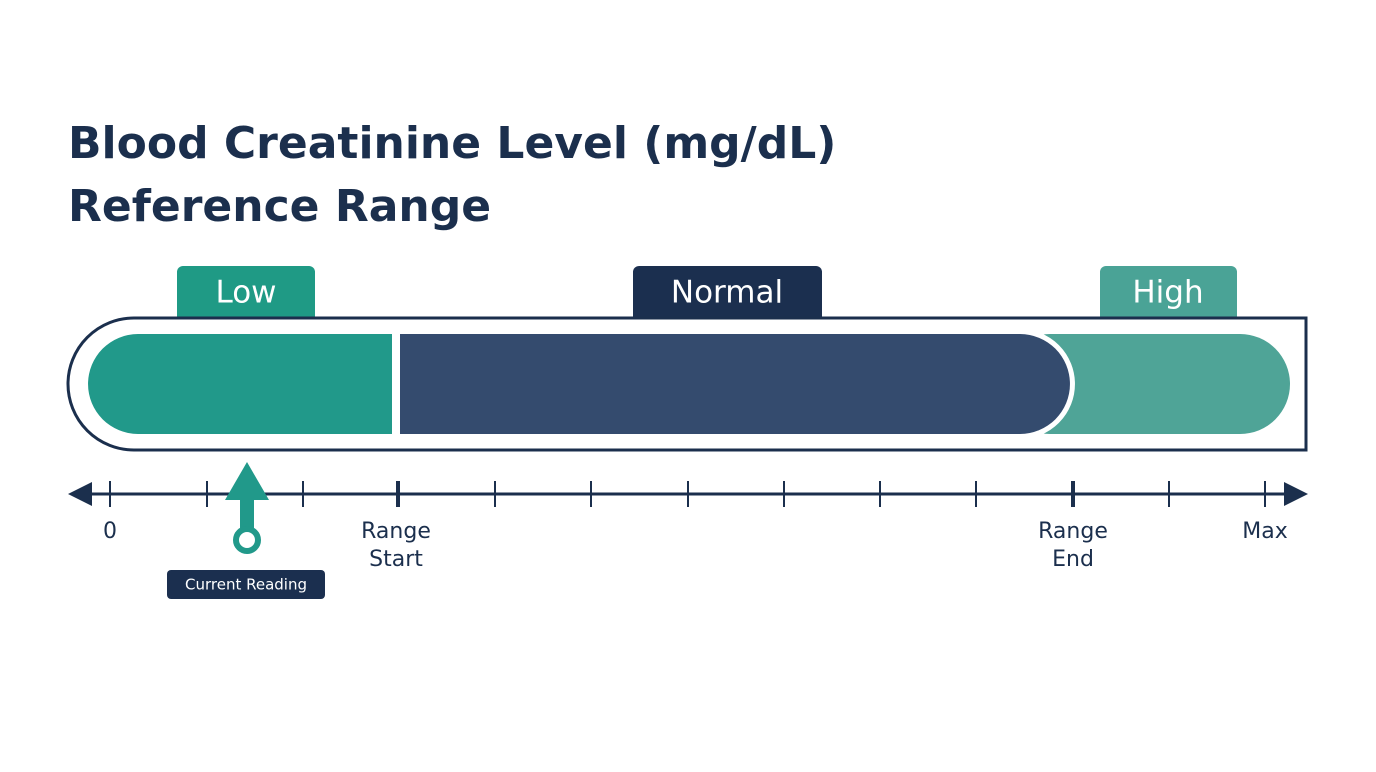 This screenshot has width=1376, height=772. What do you see at coordinates (1264, 531) in the screenshot?
I see `axis-label: Max` at bounding box center [1264, 531].